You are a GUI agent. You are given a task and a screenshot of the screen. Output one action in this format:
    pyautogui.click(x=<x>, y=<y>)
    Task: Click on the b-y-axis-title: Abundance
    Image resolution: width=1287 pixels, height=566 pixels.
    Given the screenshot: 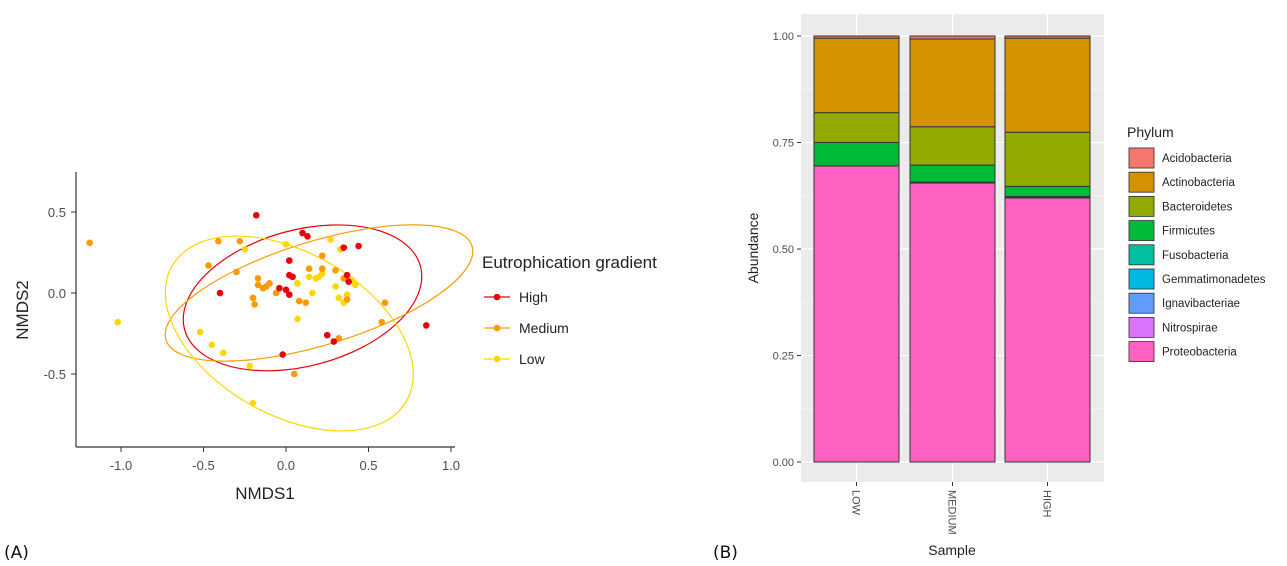 What is the action you would take?
    pyautogui.click(x=753, y=247)
    